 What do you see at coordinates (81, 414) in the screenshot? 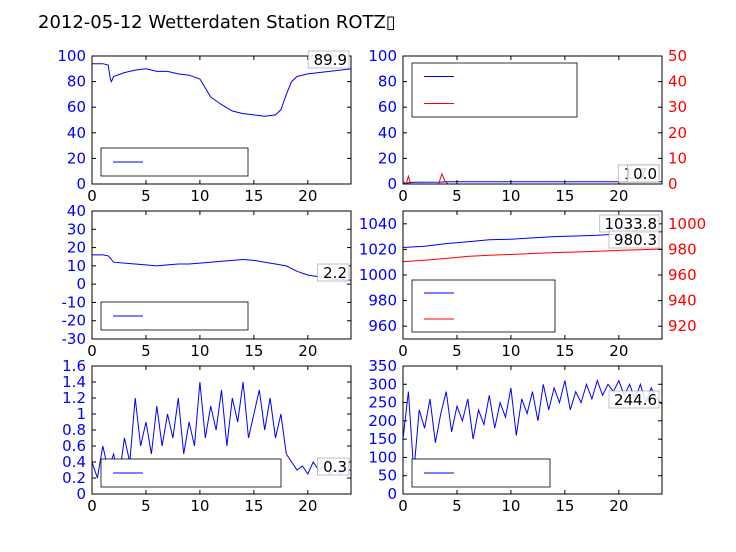
I see `y-tick-label: 1` at bounding box center [81, 414].